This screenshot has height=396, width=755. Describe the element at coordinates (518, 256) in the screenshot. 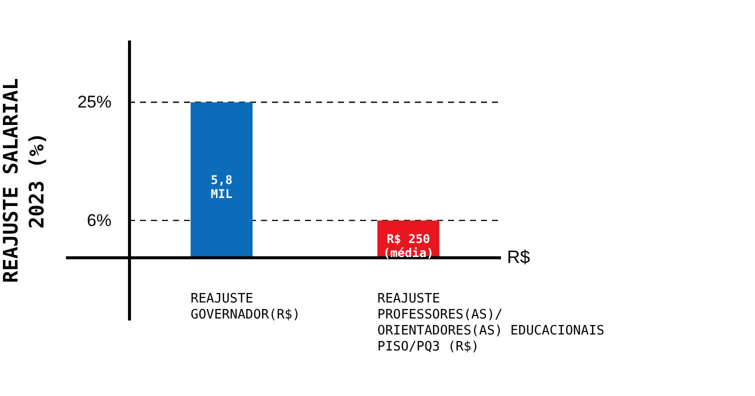

I see `x-axis-title: R$` at that location.